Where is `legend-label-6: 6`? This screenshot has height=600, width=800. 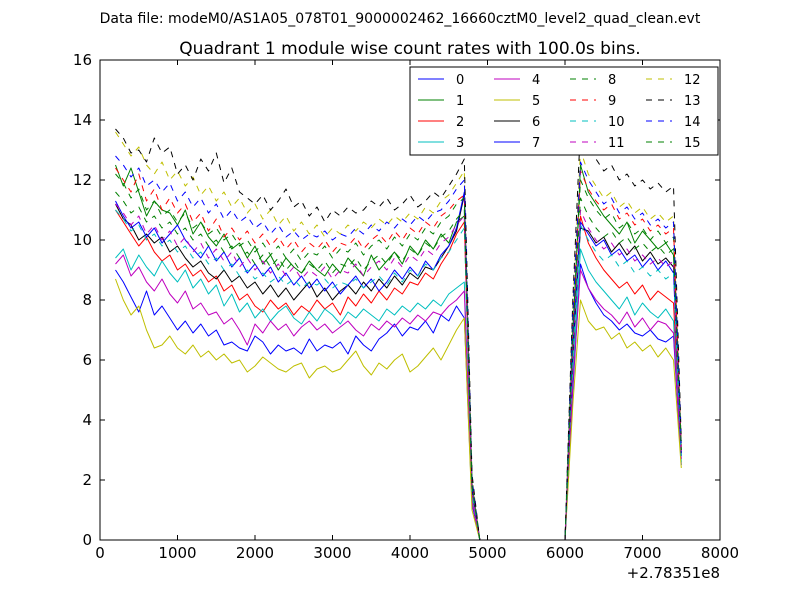
legend-label-6: 6 is located at coordinates (536, 122).